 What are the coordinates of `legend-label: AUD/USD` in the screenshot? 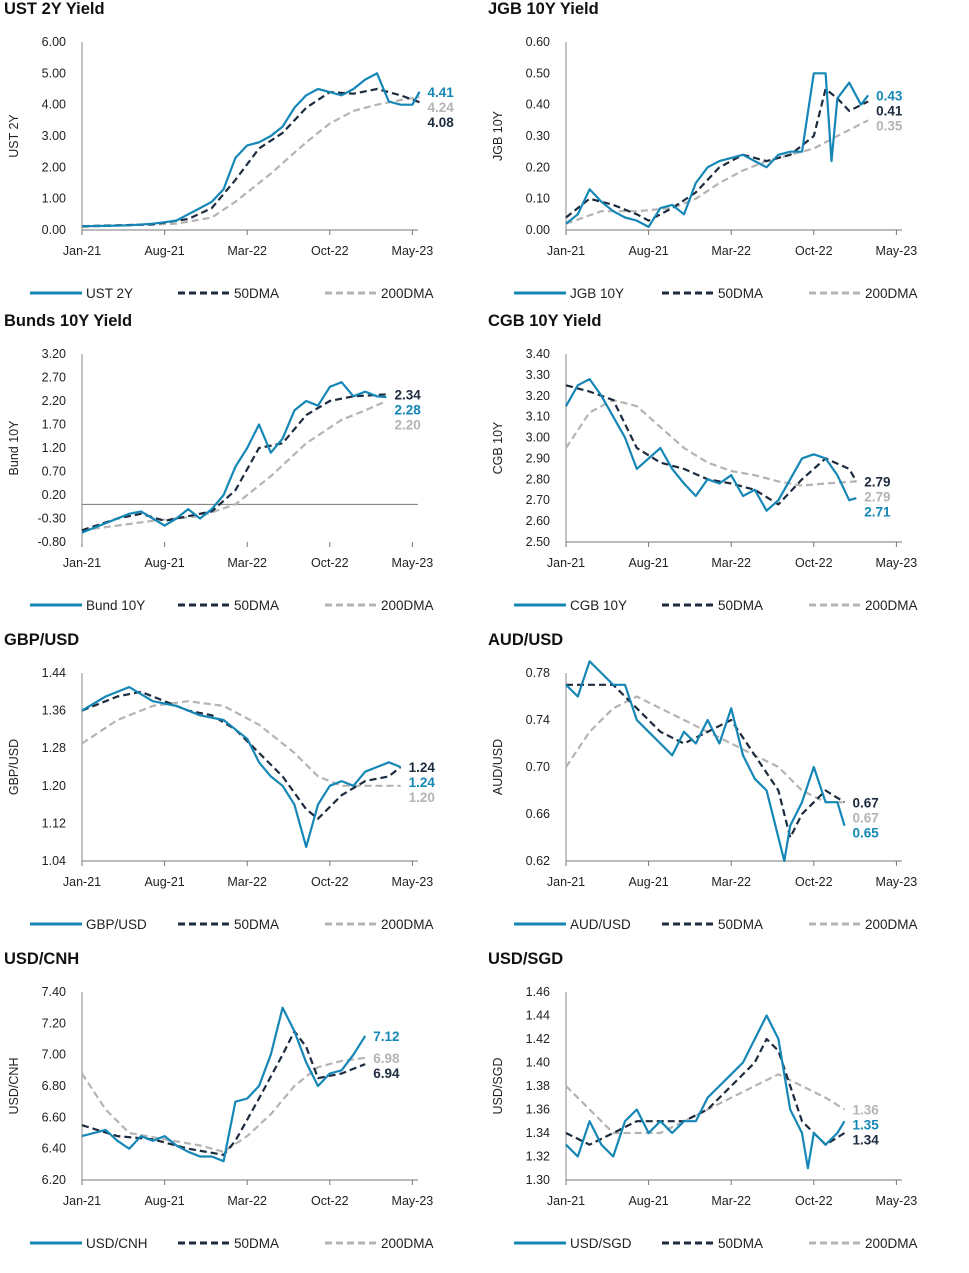 It's located at (600, 924).